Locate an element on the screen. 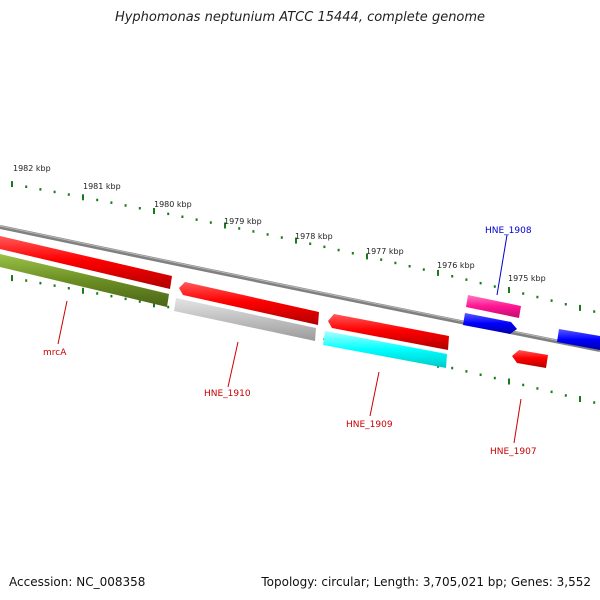 Image resolution: width=600 pixels, height=600 pixels. leader-line-HNE_1910 is located at coordinates (233, 364).